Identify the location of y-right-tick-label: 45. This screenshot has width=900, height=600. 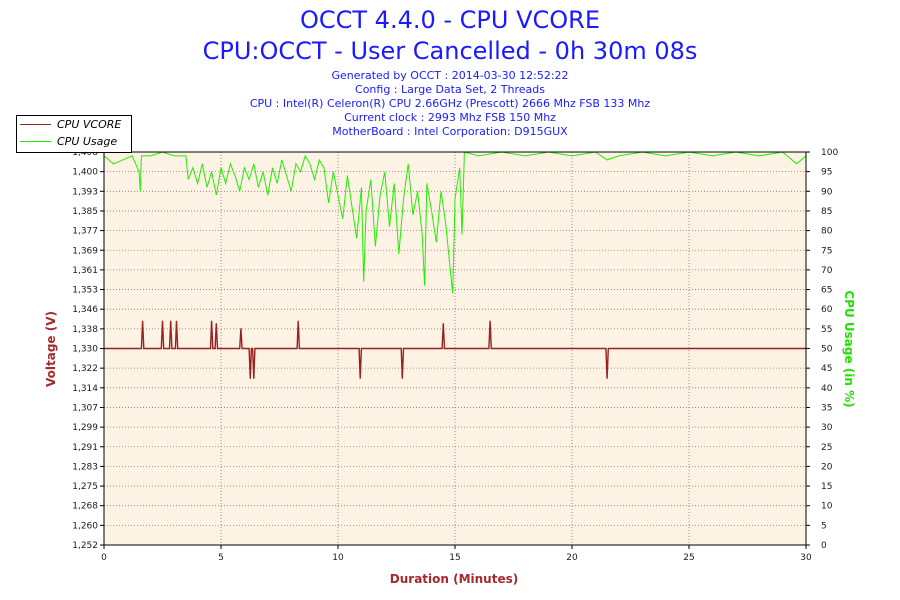
(826, 369).